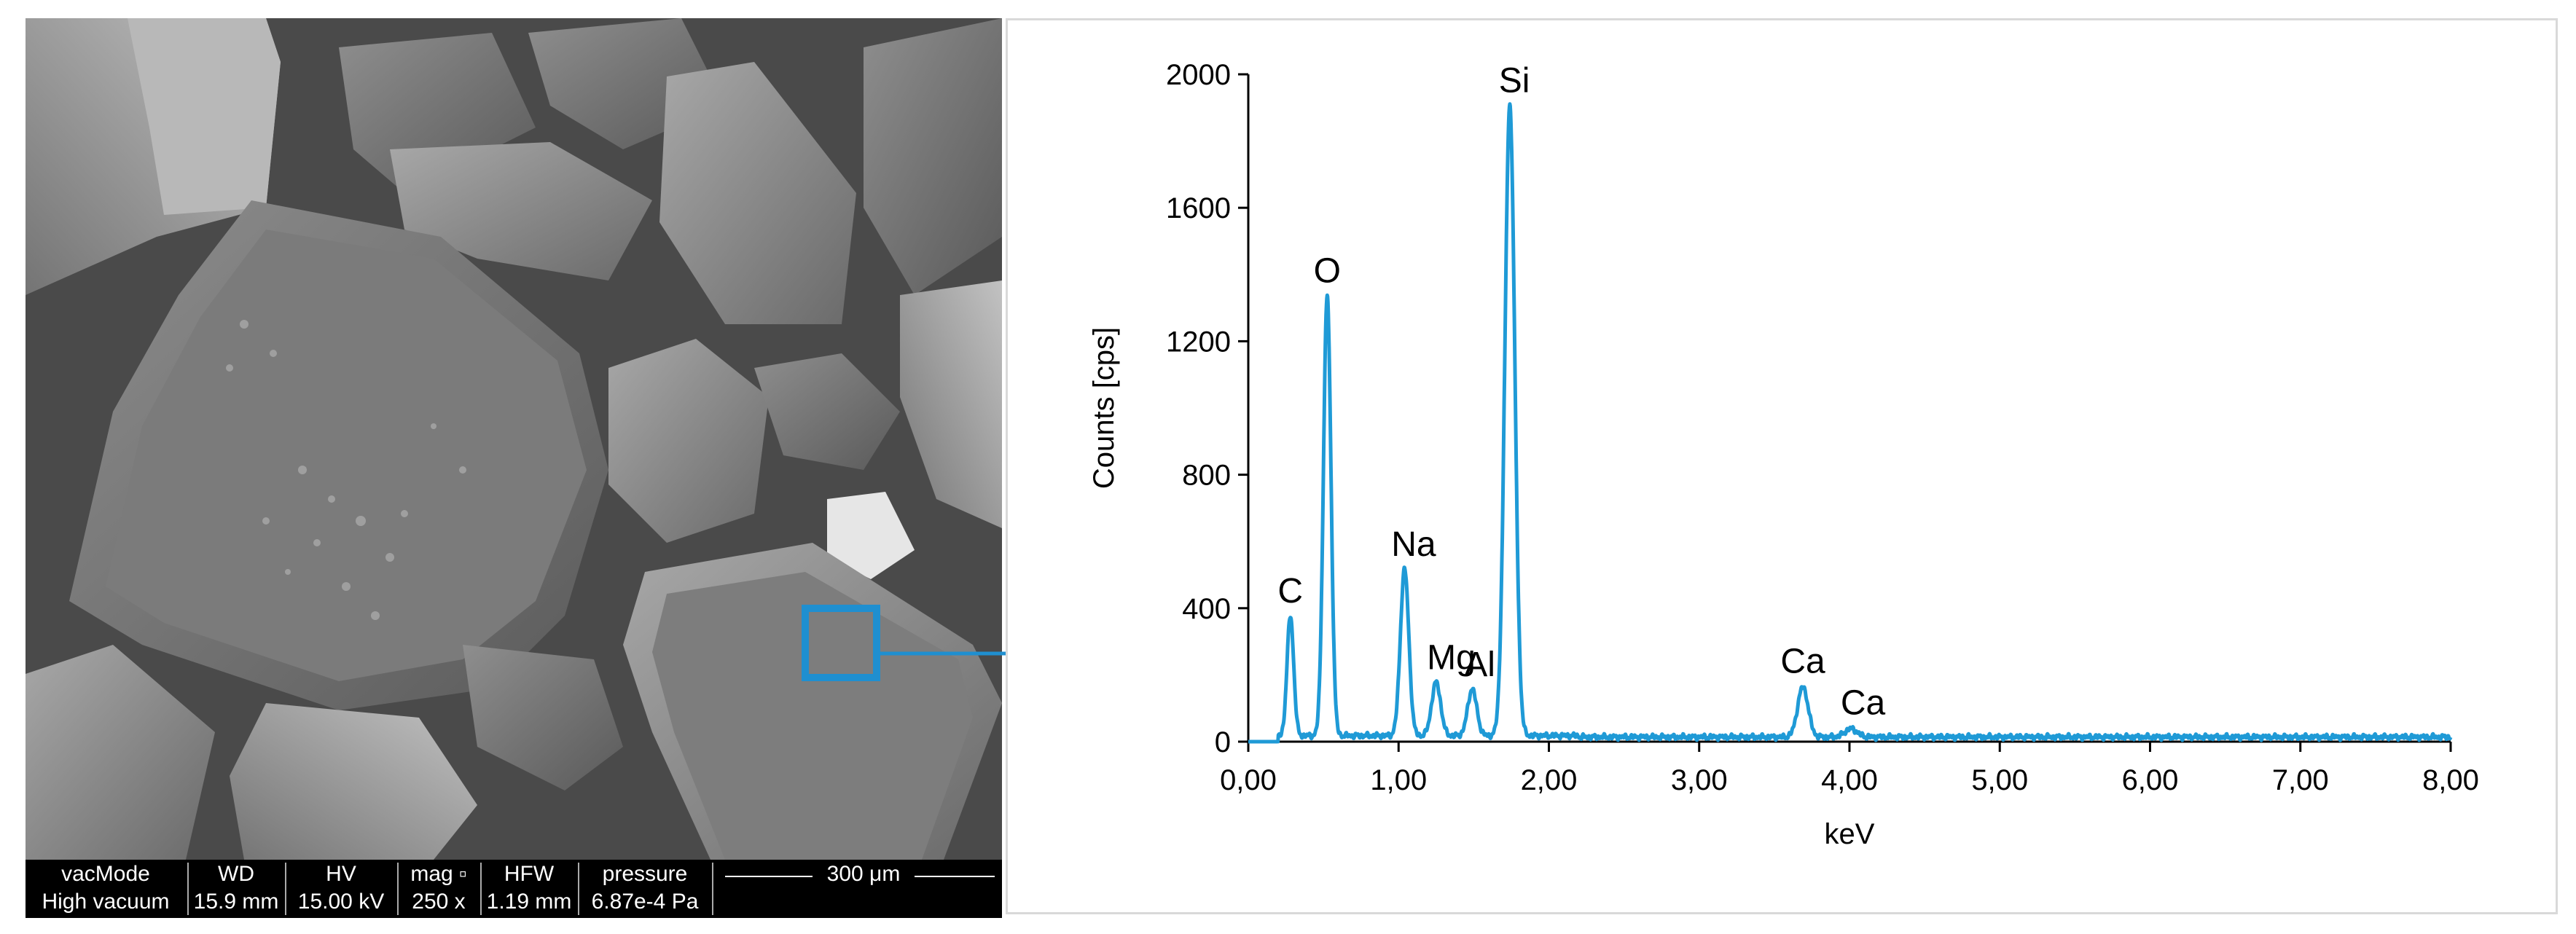 Image resolution: width=2576 pixels, height=934 pixels. I want to click on info-value-vacmode: High vacuum, so click(106, 902).